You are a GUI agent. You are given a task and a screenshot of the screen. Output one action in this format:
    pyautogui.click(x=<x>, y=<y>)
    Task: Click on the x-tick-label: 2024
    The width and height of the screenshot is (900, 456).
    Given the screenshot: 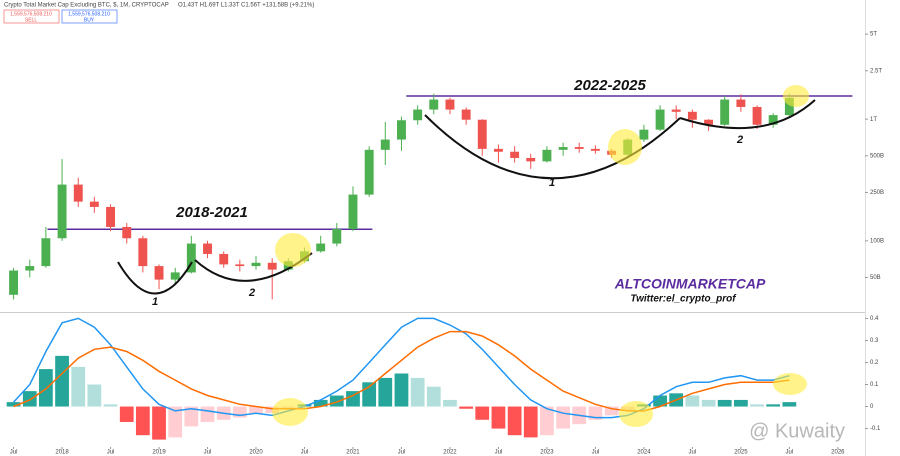 What is the action you would take?
    pyautogui.click(x=644, y=453)
    